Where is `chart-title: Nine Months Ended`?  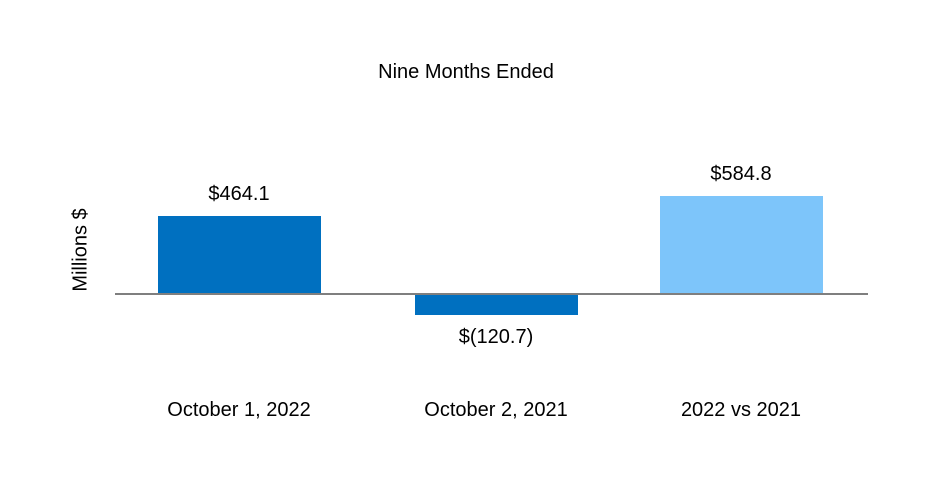
chart-title: Nine Months Ended is located at coordinates (466, 72).